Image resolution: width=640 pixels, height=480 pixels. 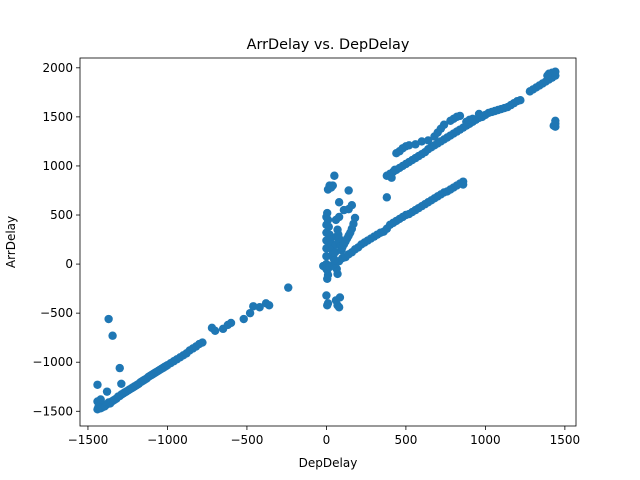 What do you see at coordinates (565, 440) in the screenshot?
I see `x-tick-label: 1500` at bounding box center [565, 440].